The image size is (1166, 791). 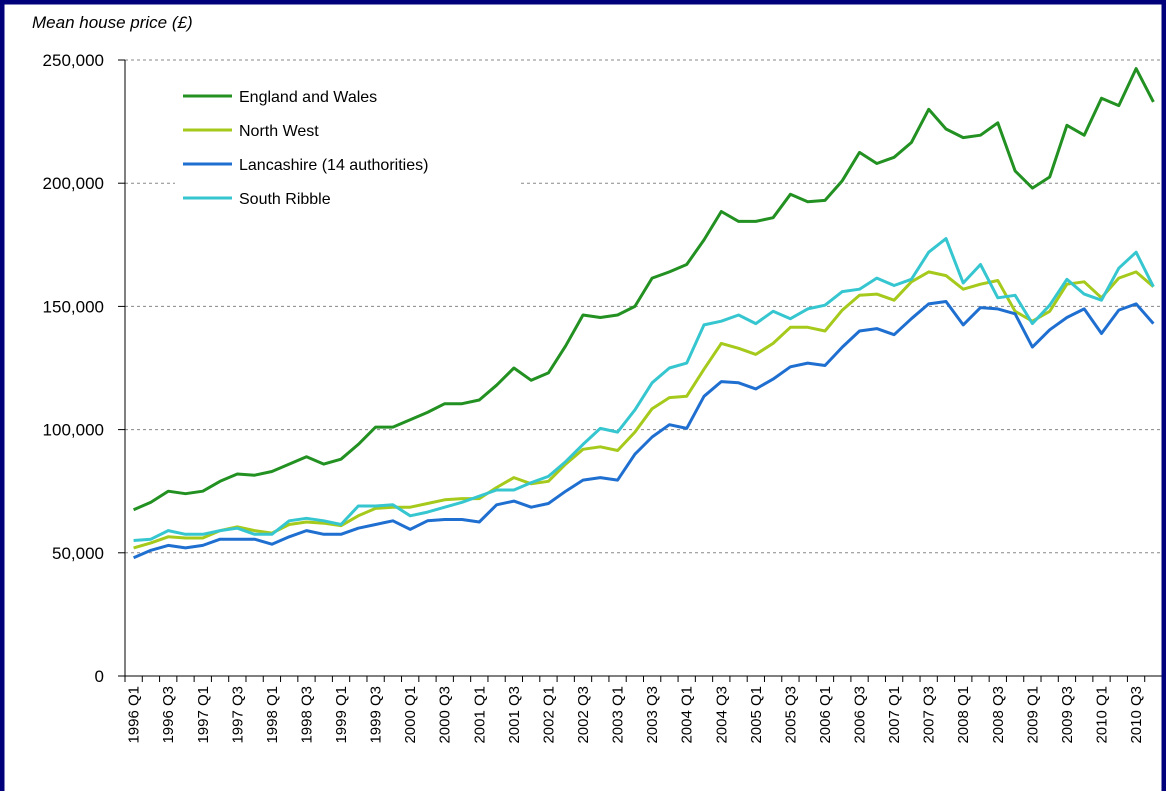 What do you see at coordinates (929, 715) in the screenshot?
I see `x-tick-label: 2007 Q3` at bounding box center [929, 715].